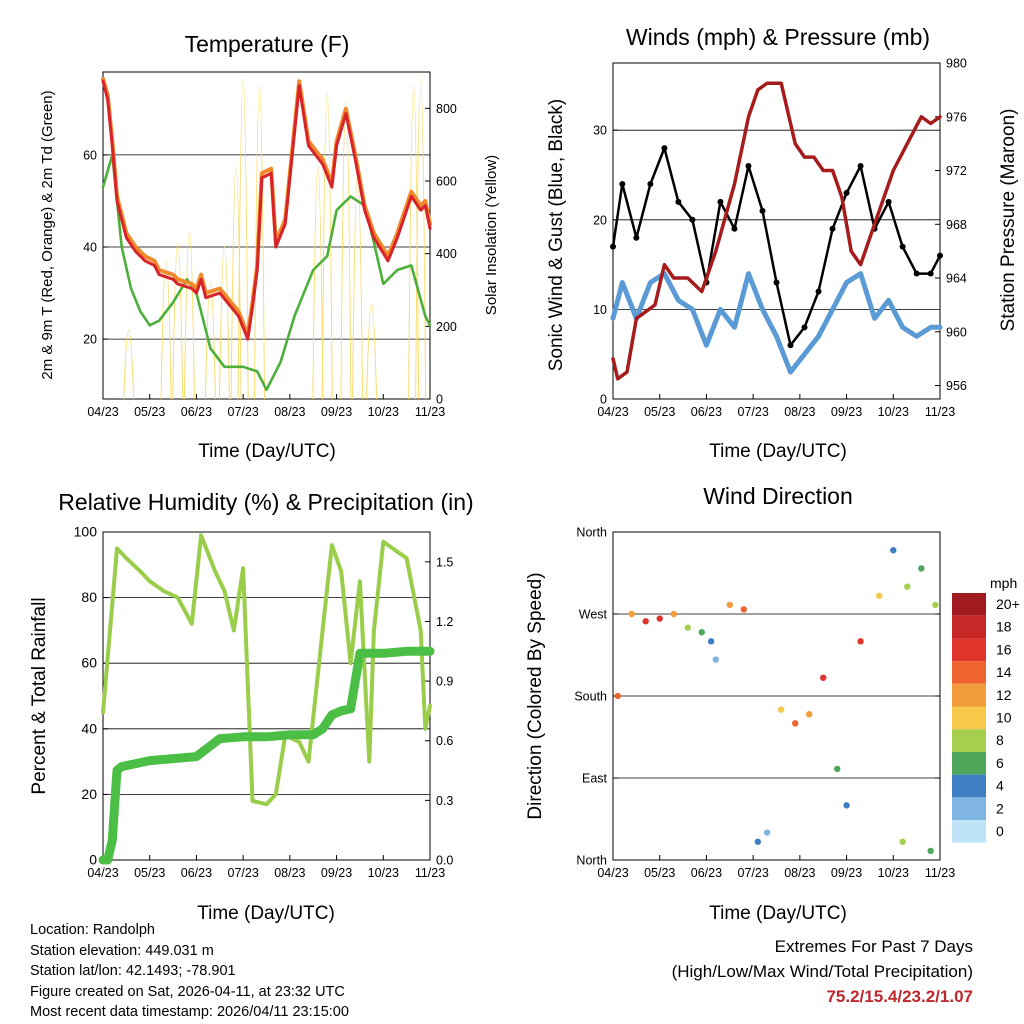 The image size is (1024, 1024). Describe the element at coordinates (93, 860) in the screenshot. I see `y-tick-label: 0` at that location.